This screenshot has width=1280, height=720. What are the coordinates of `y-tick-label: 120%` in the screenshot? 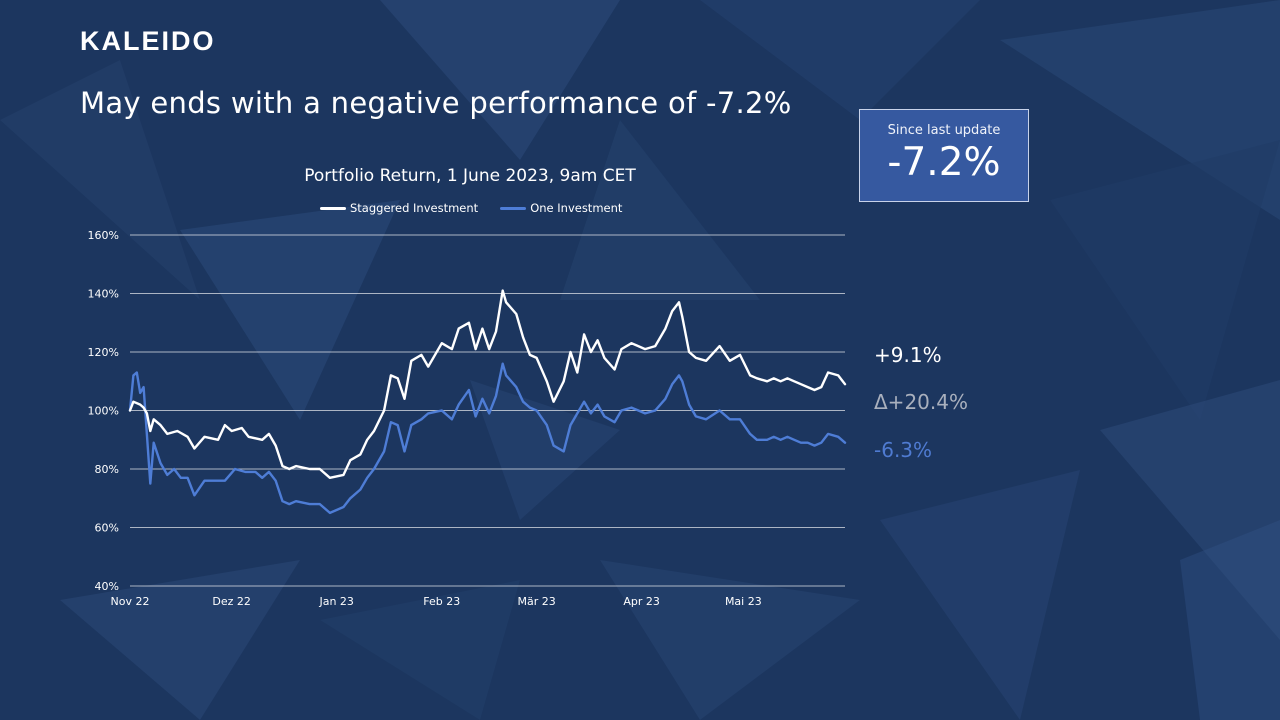 It's located at (103, 352).